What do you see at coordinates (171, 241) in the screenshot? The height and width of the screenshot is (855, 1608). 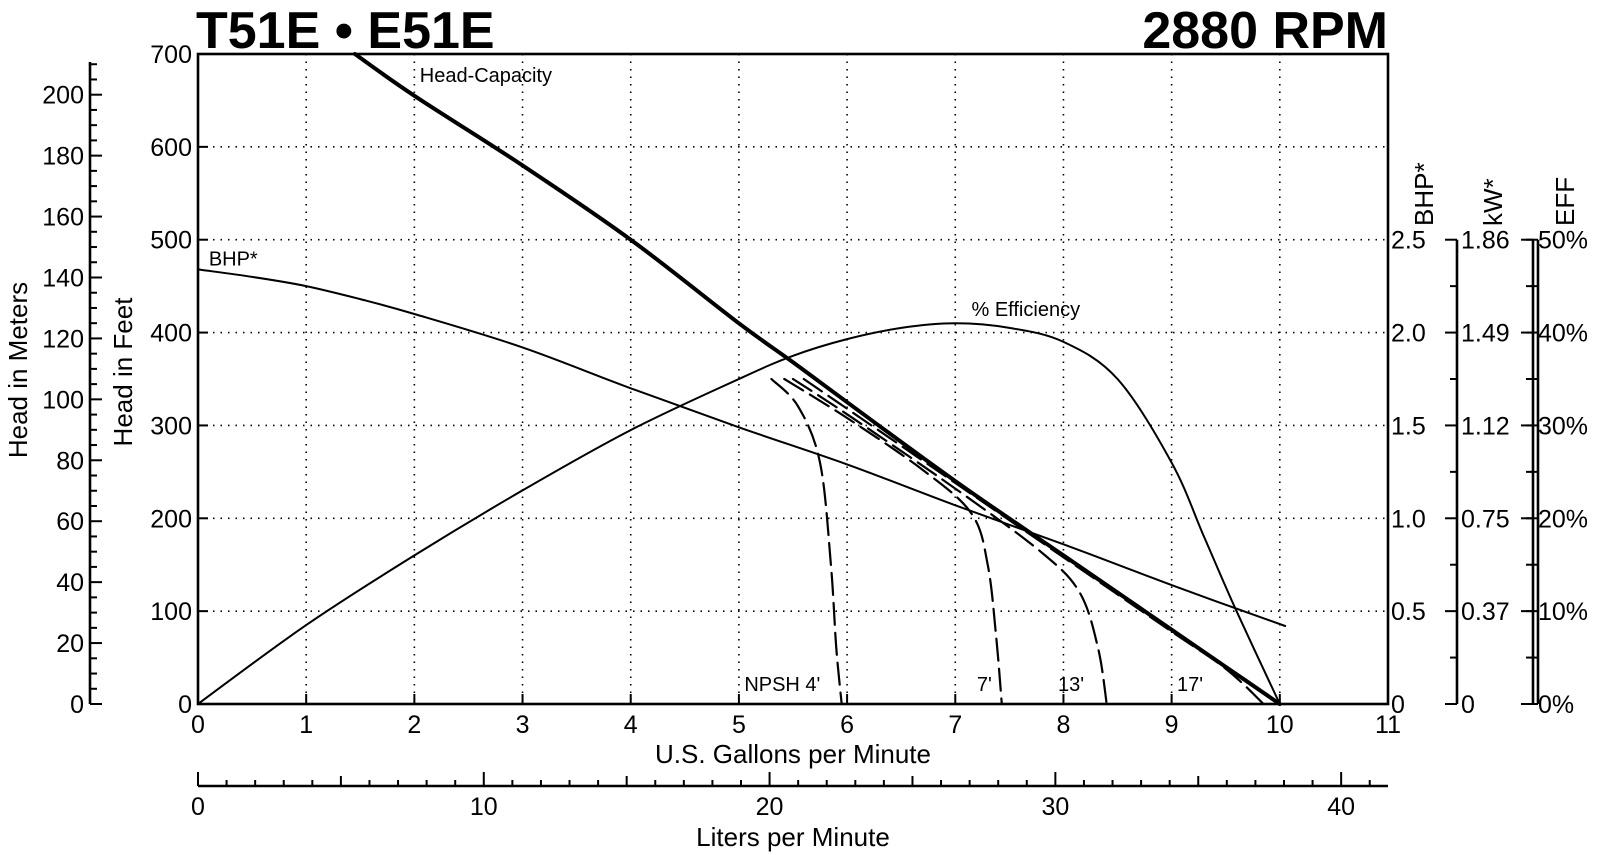 I see `y-tick-label: 500` at bounding box center [171, 241].